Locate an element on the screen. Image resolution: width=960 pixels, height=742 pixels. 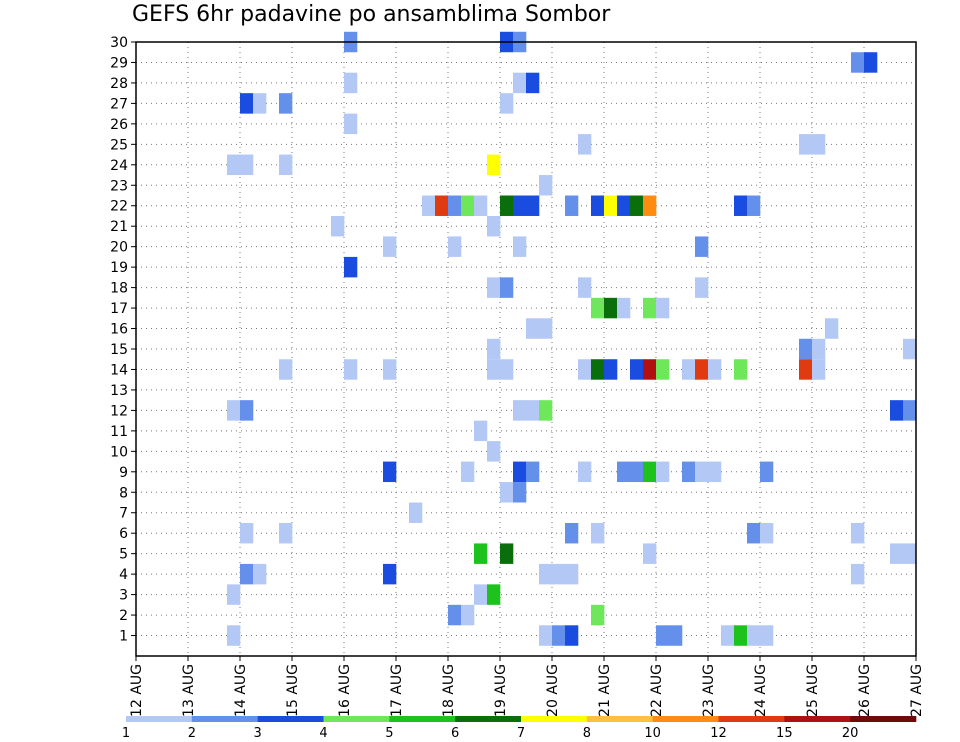
legend-level-label: 12 is located at coordinates (718, 733).